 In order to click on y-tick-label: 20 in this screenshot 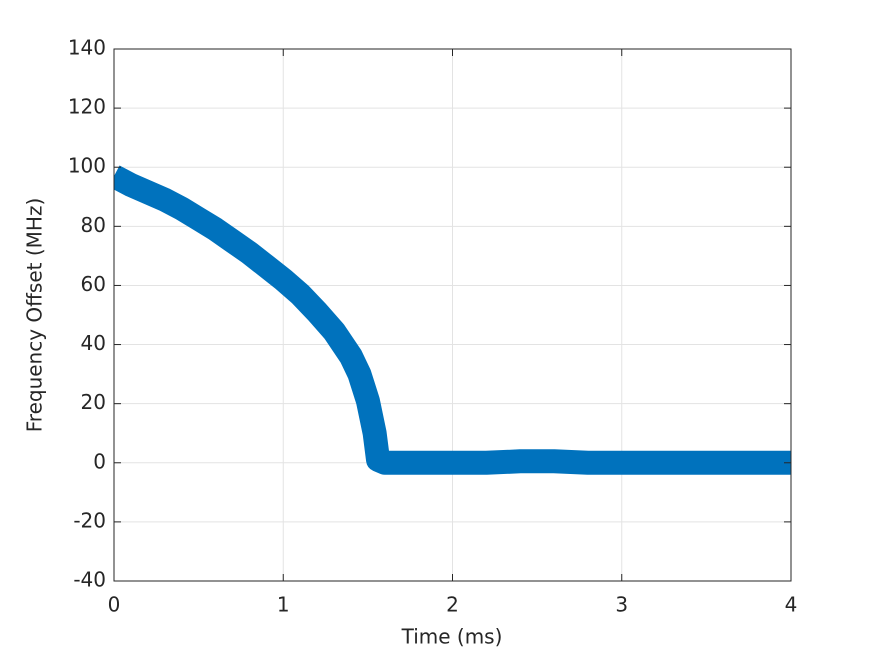, I will do `click(93, 402)`.